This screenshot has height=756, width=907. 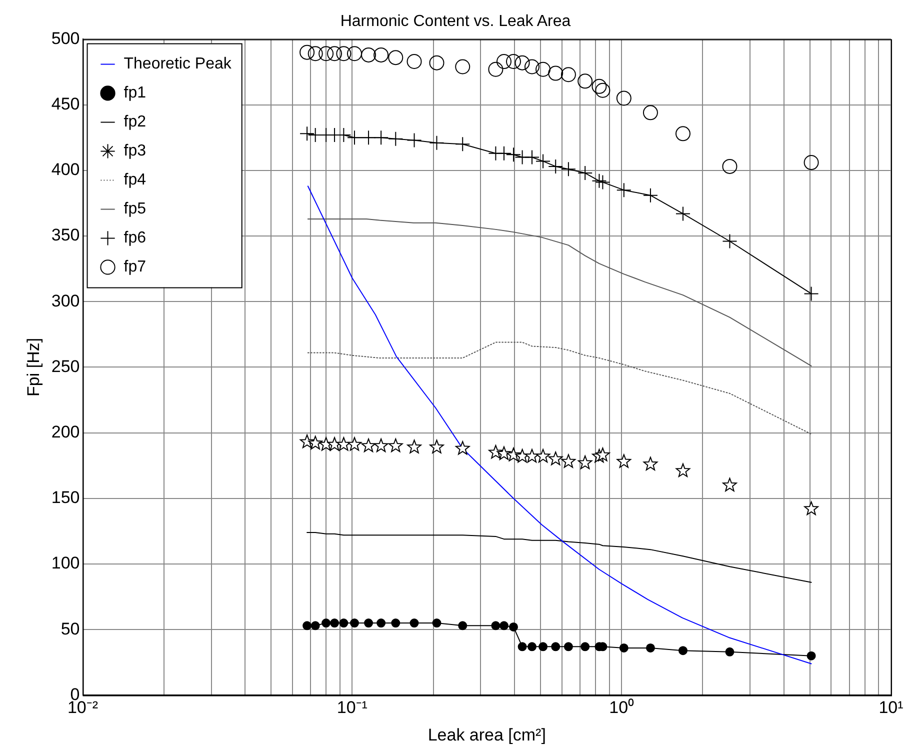 What do you see at coordinates (70, 628) in the screenshot?
I see `y-tick-label: 50` at bounding box center [70, 628].